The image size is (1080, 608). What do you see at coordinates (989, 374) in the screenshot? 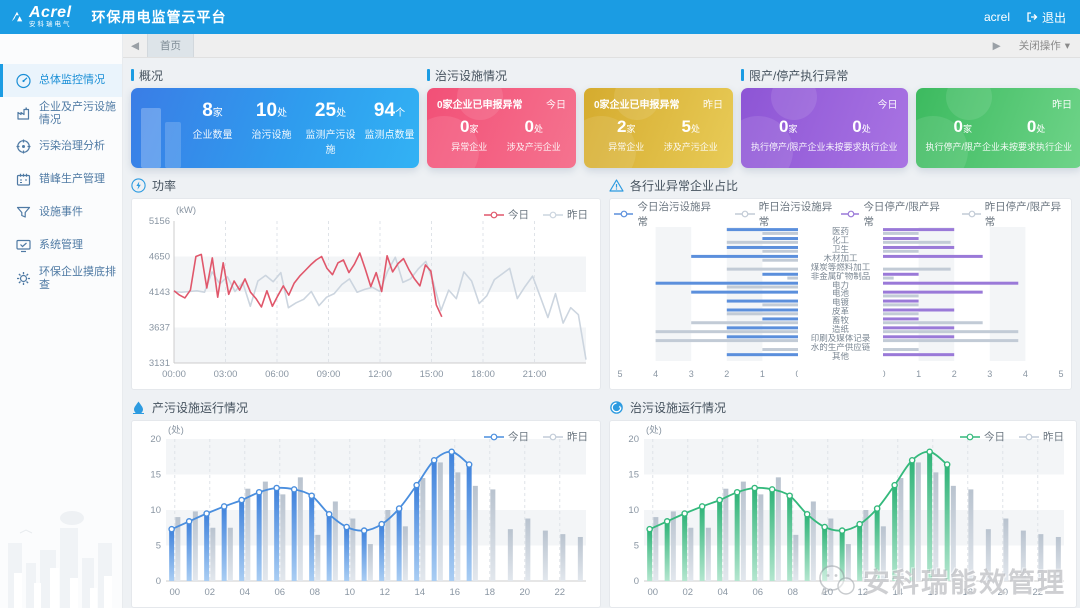
I see `svg-text: 3` at bounding box center [989, 374].